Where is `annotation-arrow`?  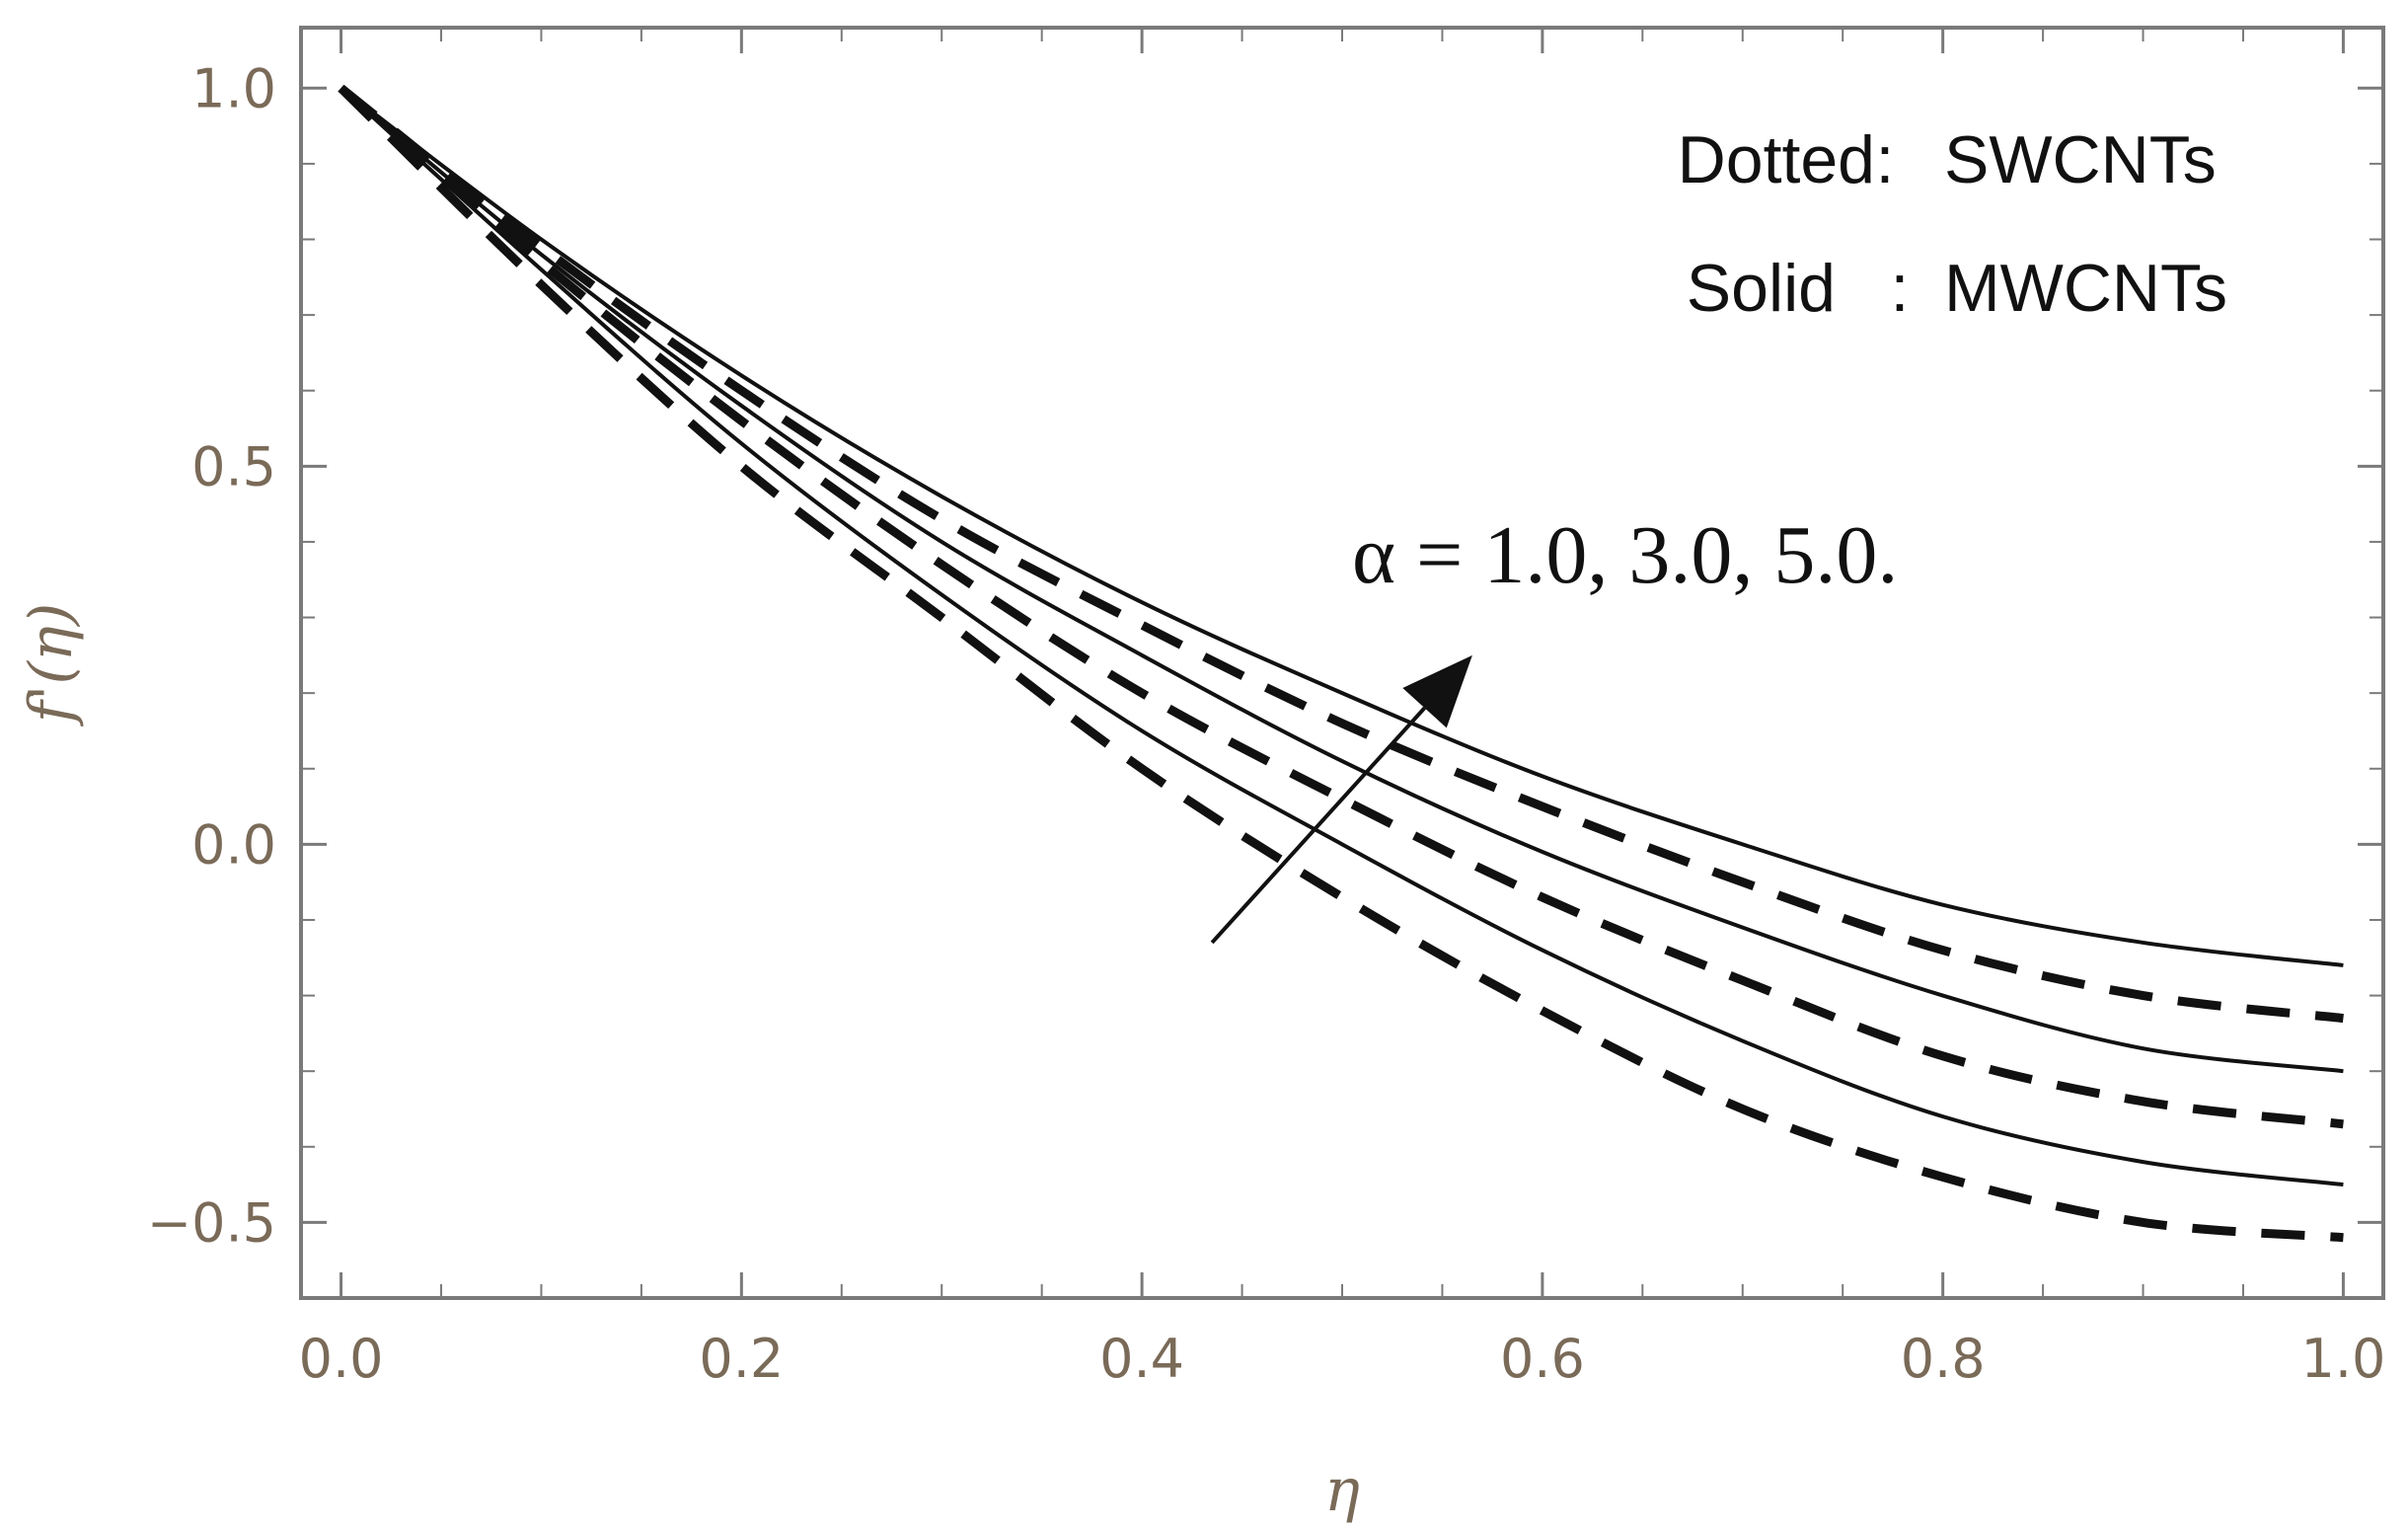 annotation-arrow is located at coordinates (1341, 799).